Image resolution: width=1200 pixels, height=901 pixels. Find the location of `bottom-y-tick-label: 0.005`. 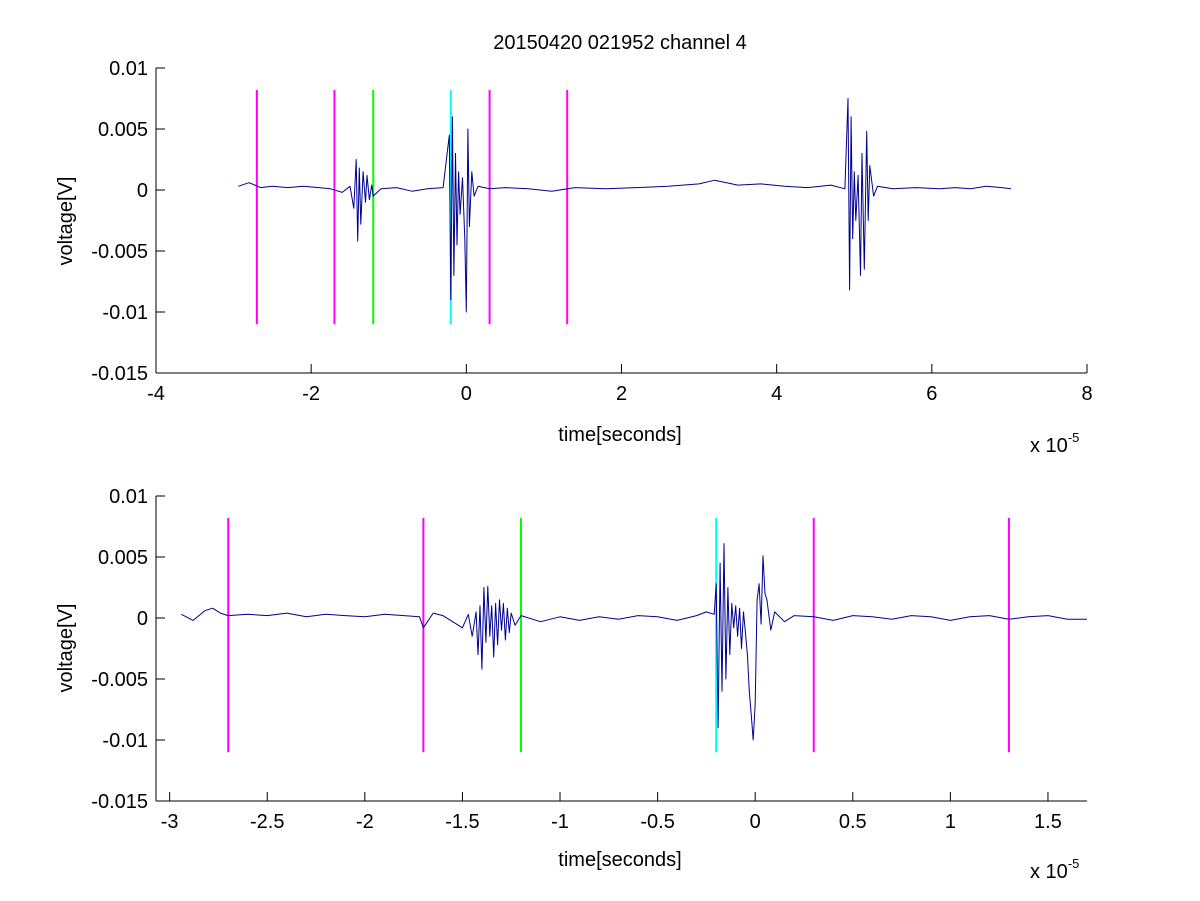

bottom-y-tick-label: 0.005 is located at coordinates (123, 558).